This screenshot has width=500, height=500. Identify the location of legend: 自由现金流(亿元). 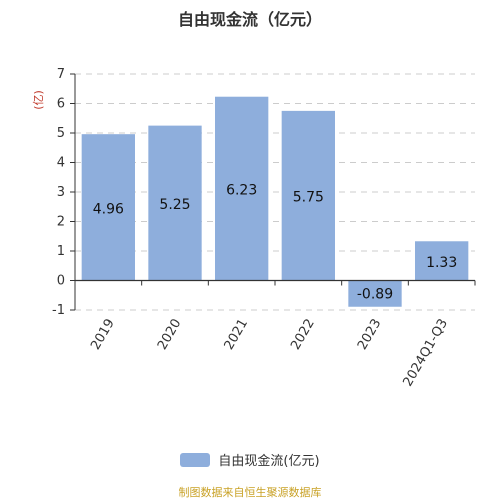
(250, 459).